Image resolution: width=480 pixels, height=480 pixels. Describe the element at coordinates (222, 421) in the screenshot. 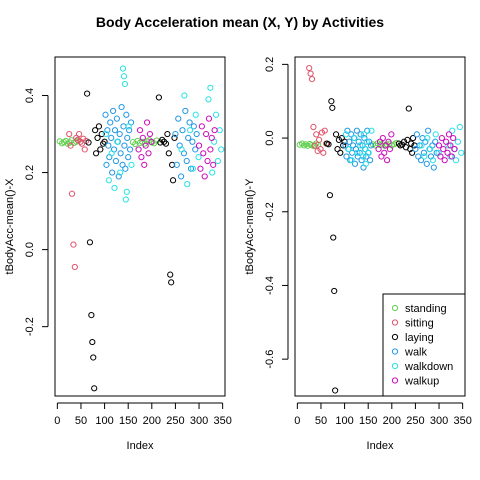

I see `left-x-tick-label: 350` at that location.